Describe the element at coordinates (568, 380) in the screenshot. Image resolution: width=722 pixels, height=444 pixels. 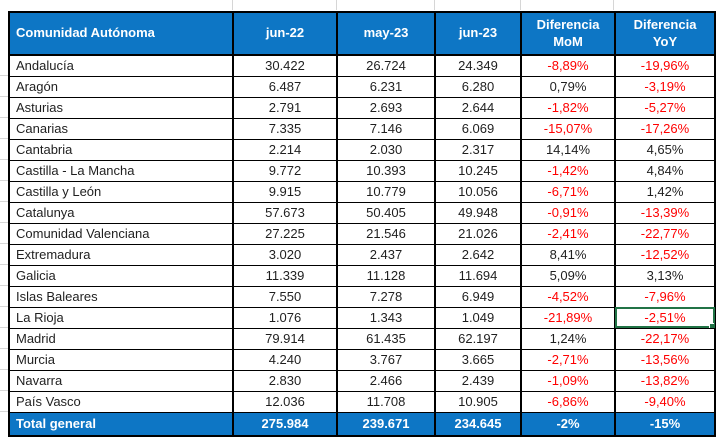
I see `diff-mom-cell: -1,09%` at that location.